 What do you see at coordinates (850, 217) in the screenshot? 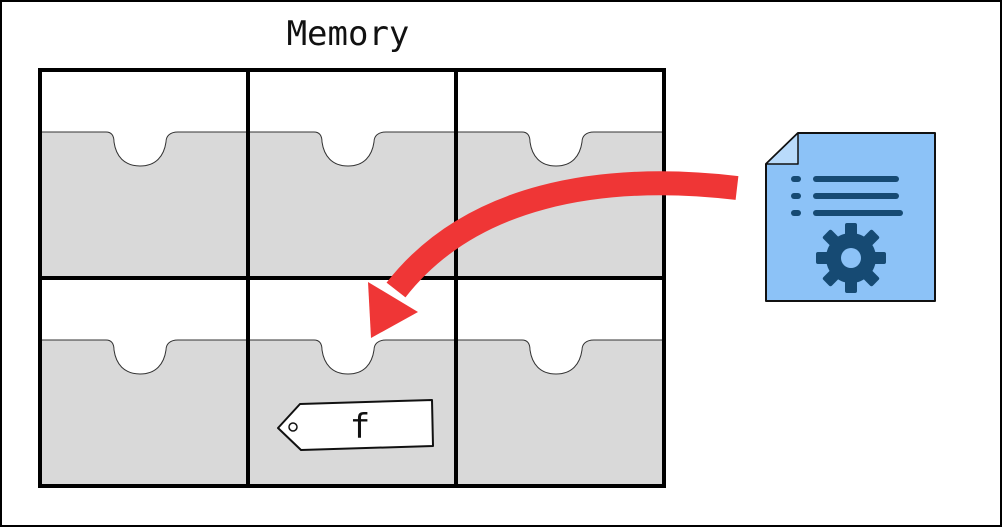
I see `document-gear-icon` at bounding box center [850, 217].